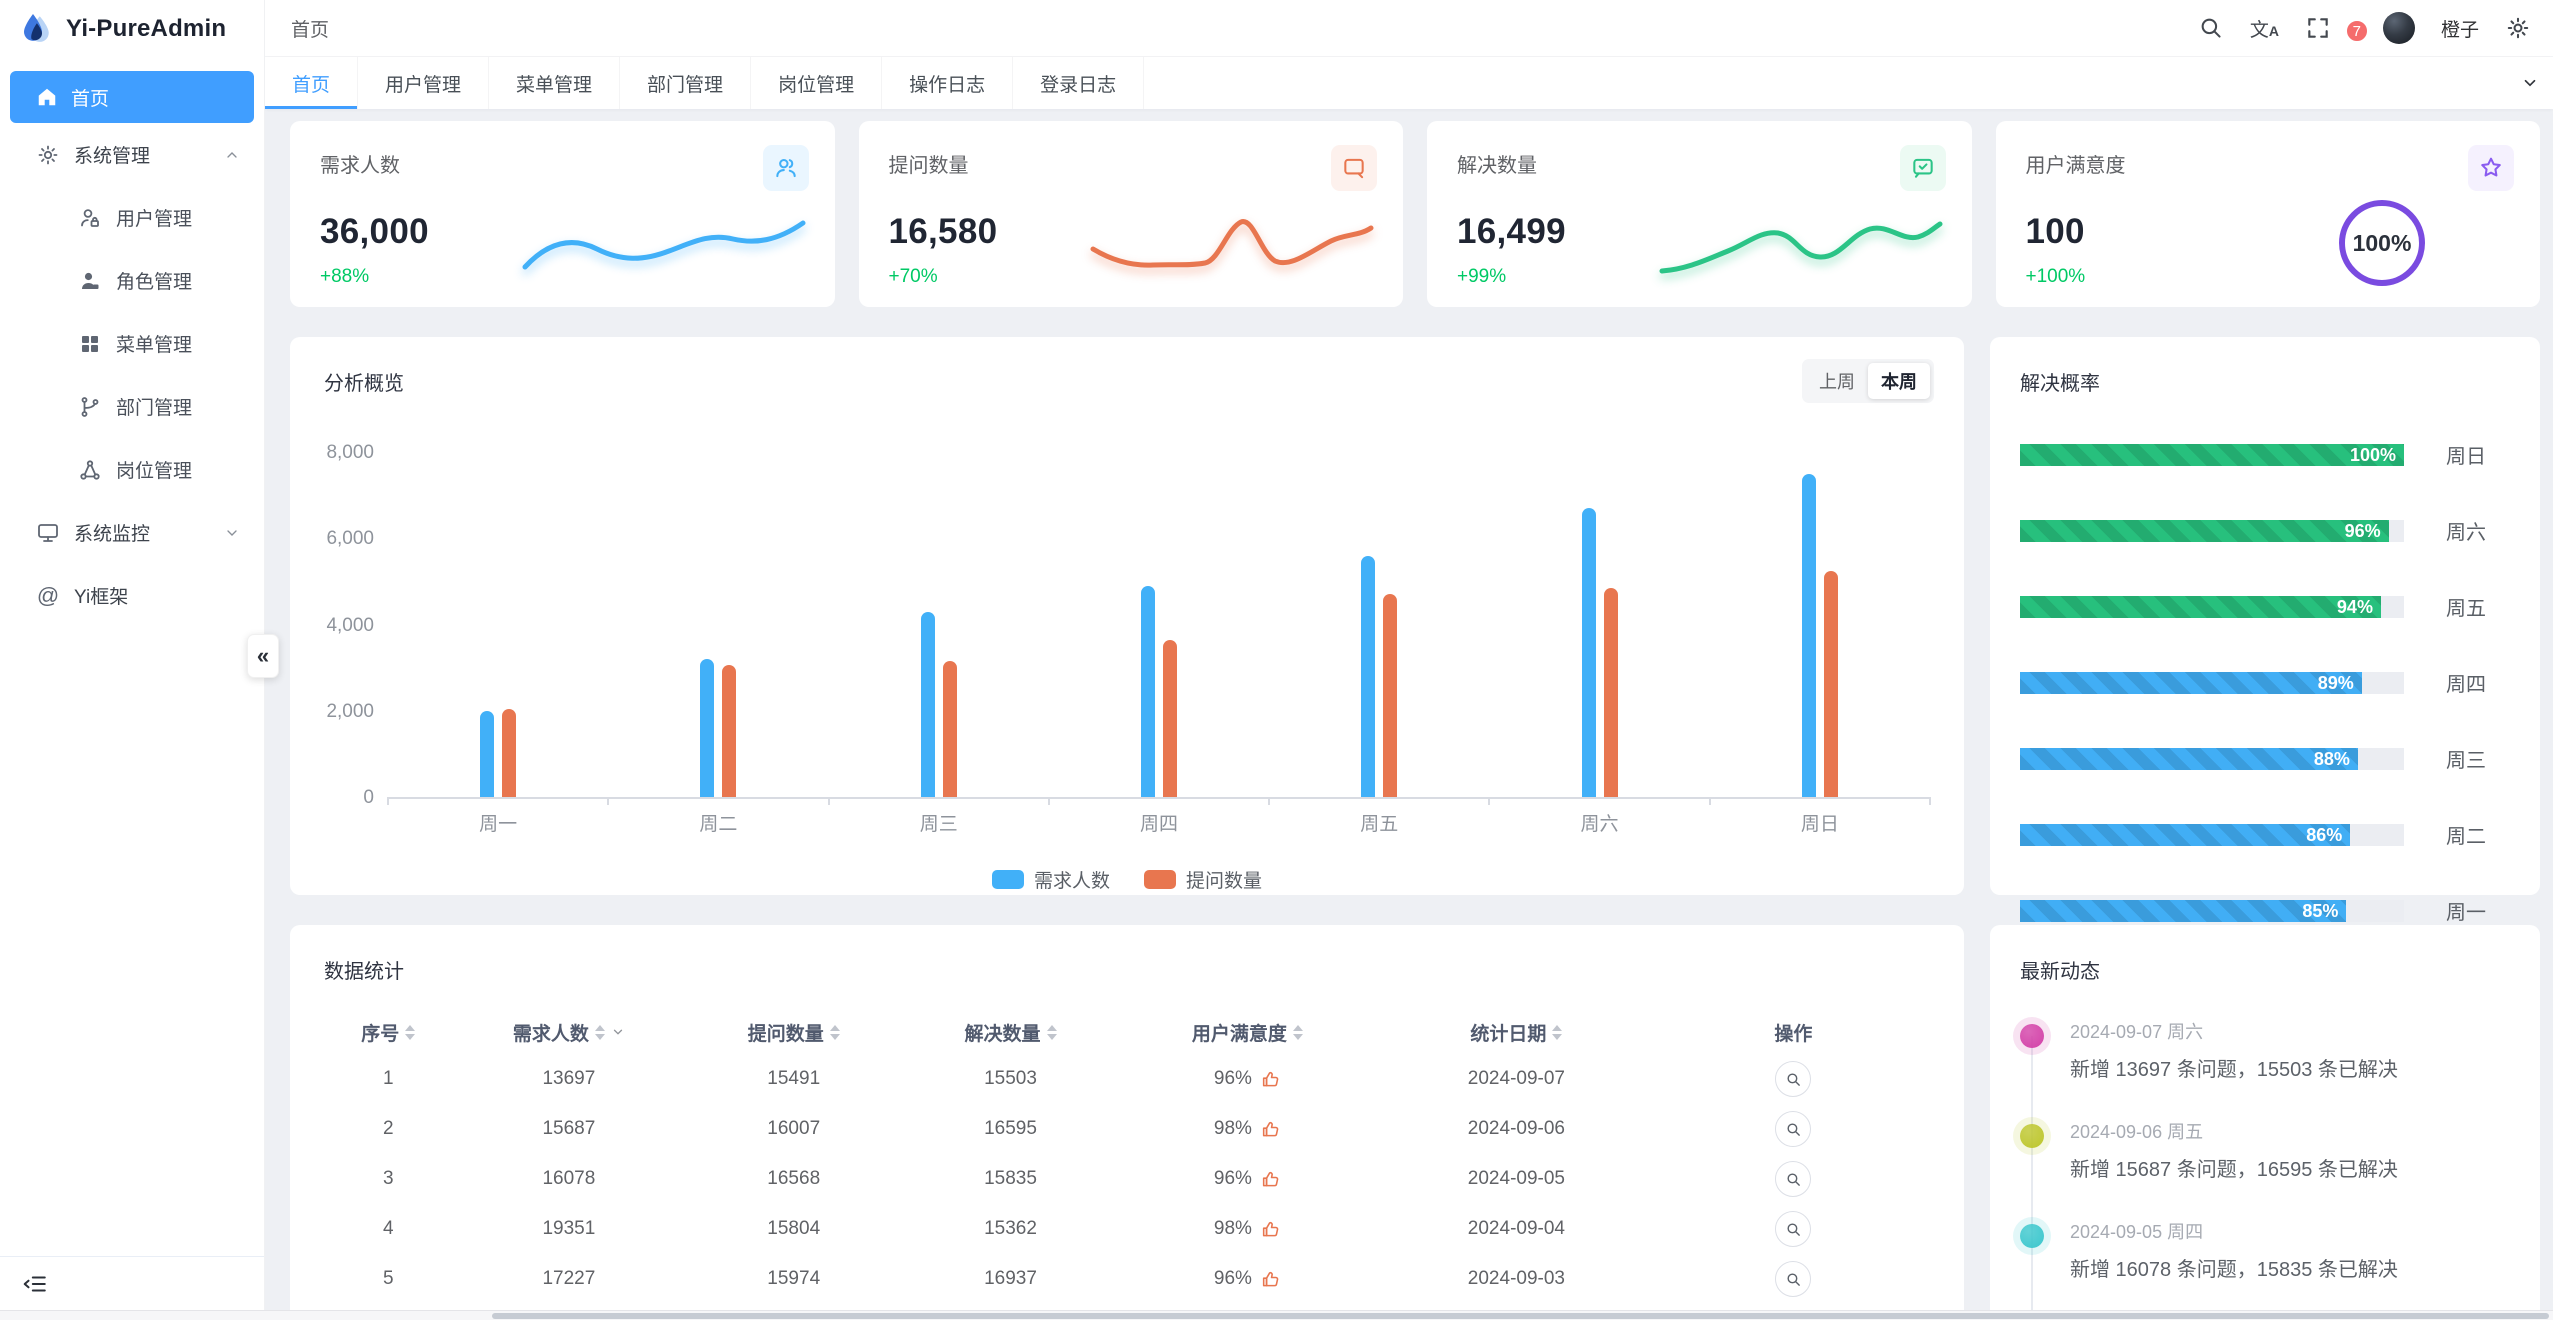  Describe the element at coordinates (2318, 28) in the screenshot. I see `fullscreen-icon` at that location.